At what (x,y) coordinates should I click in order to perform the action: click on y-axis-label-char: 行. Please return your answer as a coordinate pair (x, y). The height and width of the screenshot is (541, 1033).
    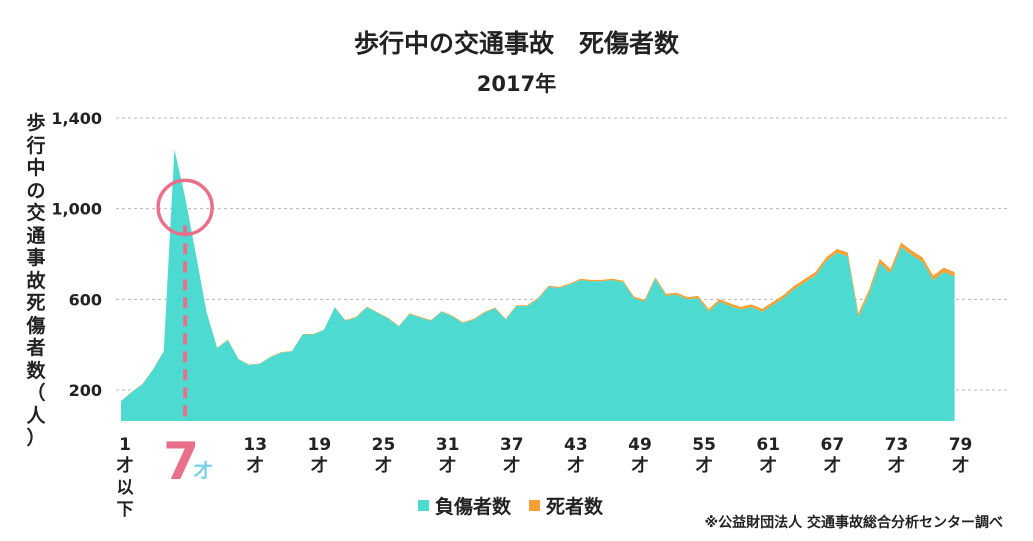
    Looking at the image, I should click on (36, 145).